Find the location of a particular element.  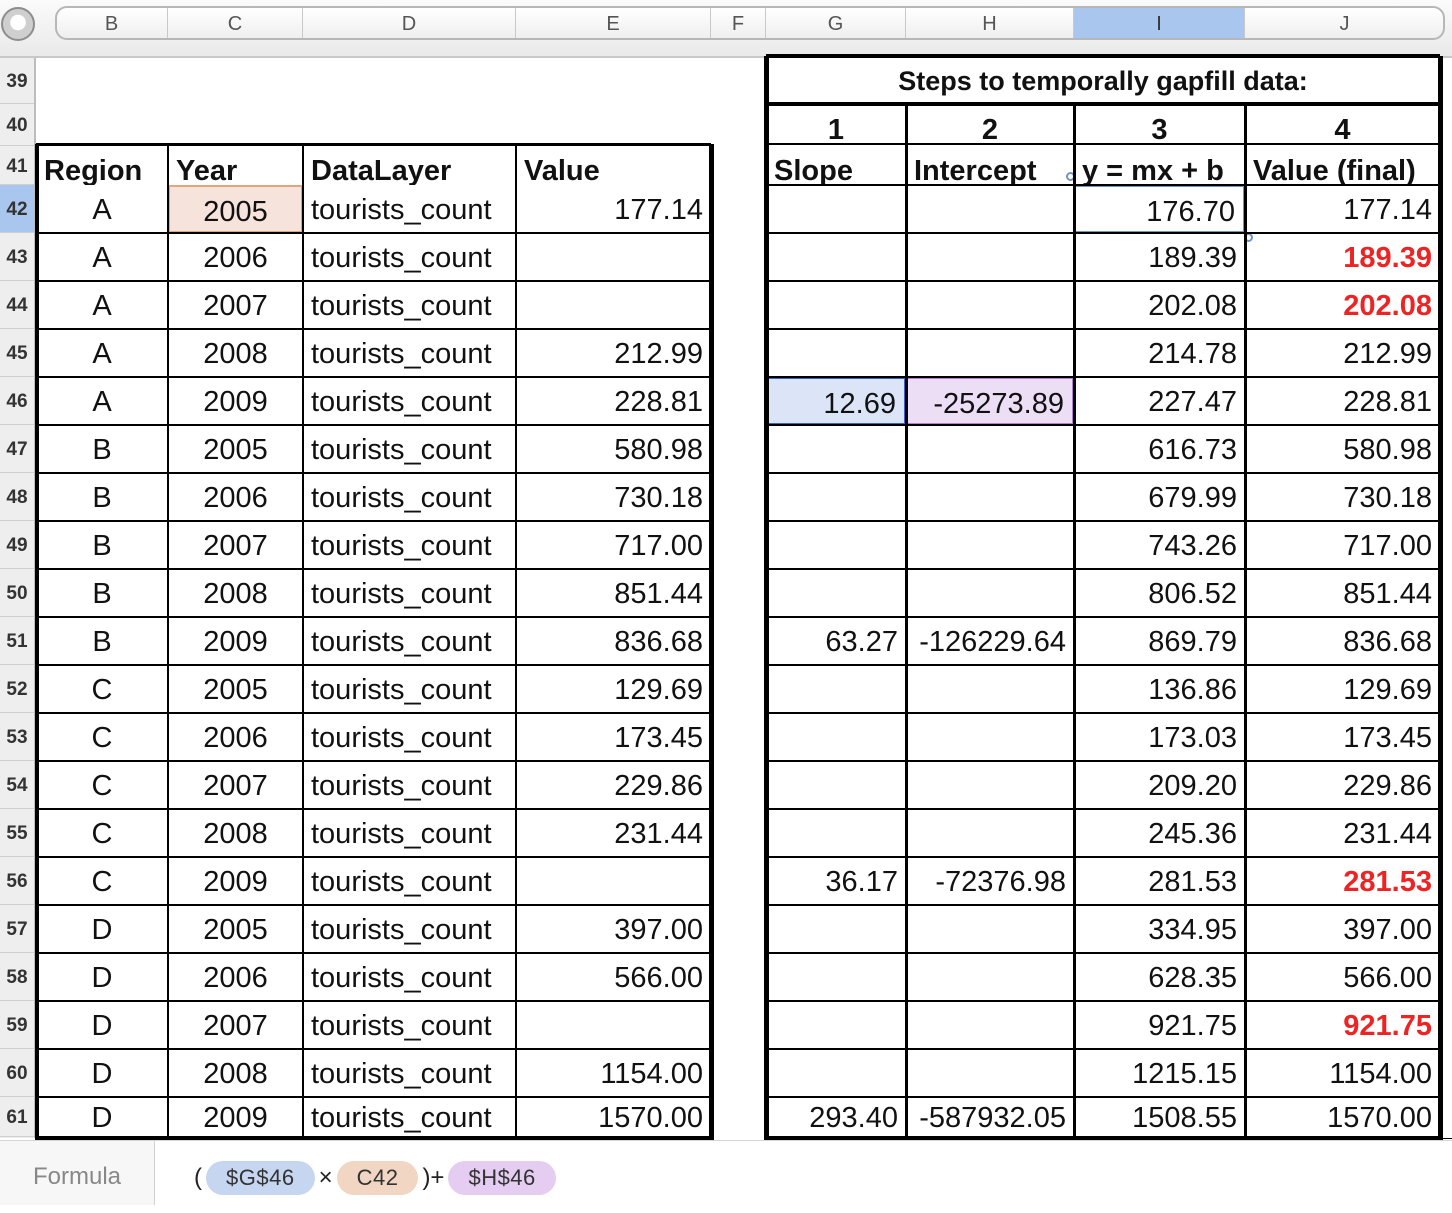

row-header-59: 59 is located at coordinates (17, 1025).